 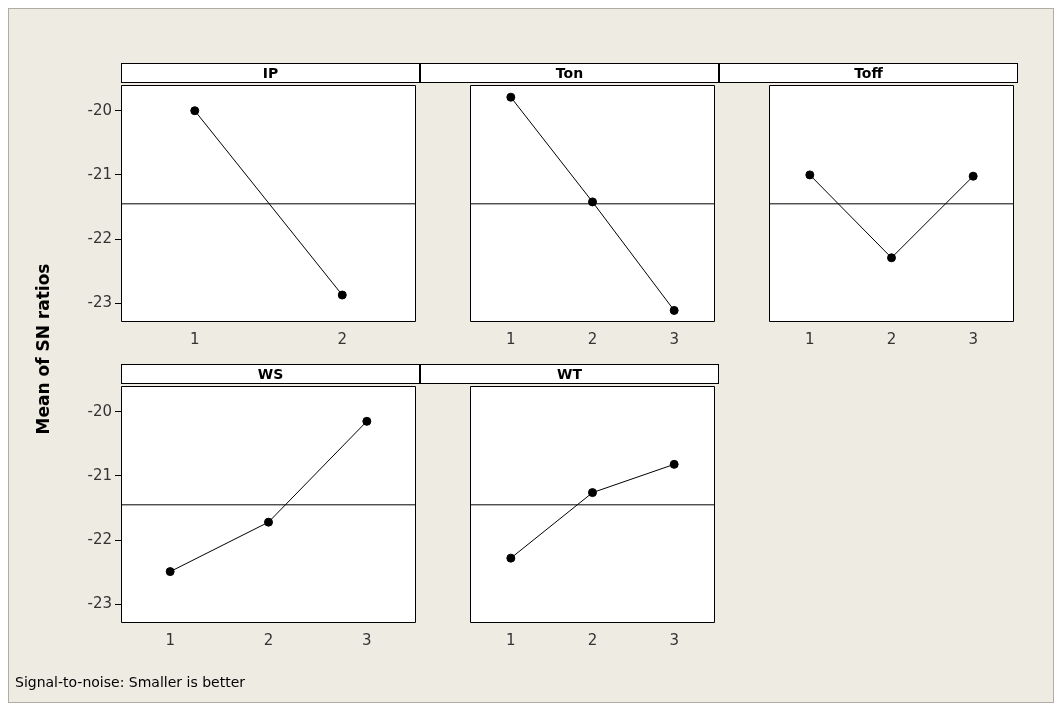 What do you see at coordinates (569, 73) in the screenshot?
I see `chart-title: Ton` at bounding box center [569, 73].